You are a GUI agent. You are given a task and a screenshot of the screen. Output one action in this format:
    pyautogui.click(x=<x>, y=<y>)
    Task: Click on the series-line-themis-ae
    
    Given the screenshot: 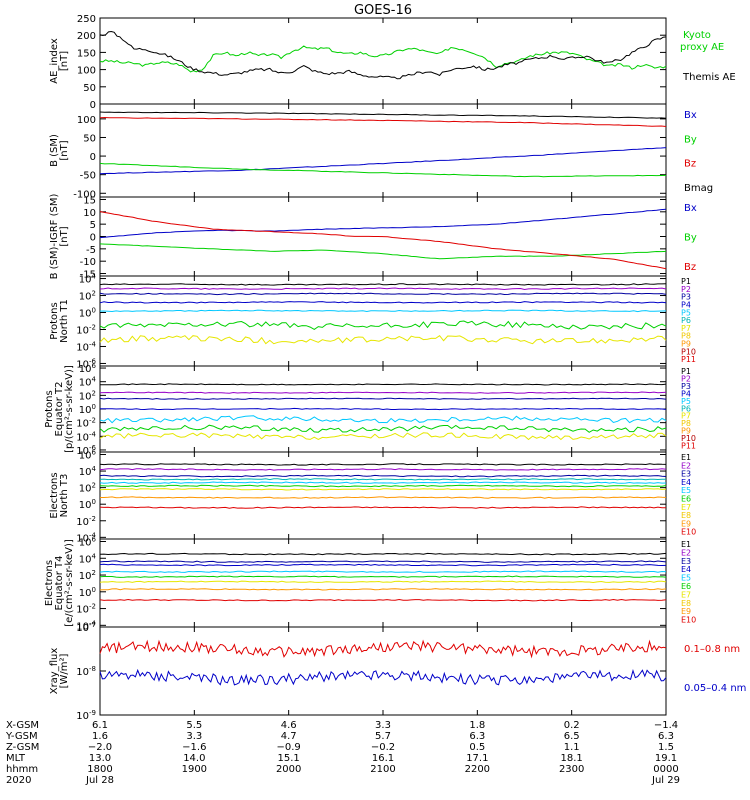 What is the action you would take?
    pyautogui.click(x=383, y=55)
    